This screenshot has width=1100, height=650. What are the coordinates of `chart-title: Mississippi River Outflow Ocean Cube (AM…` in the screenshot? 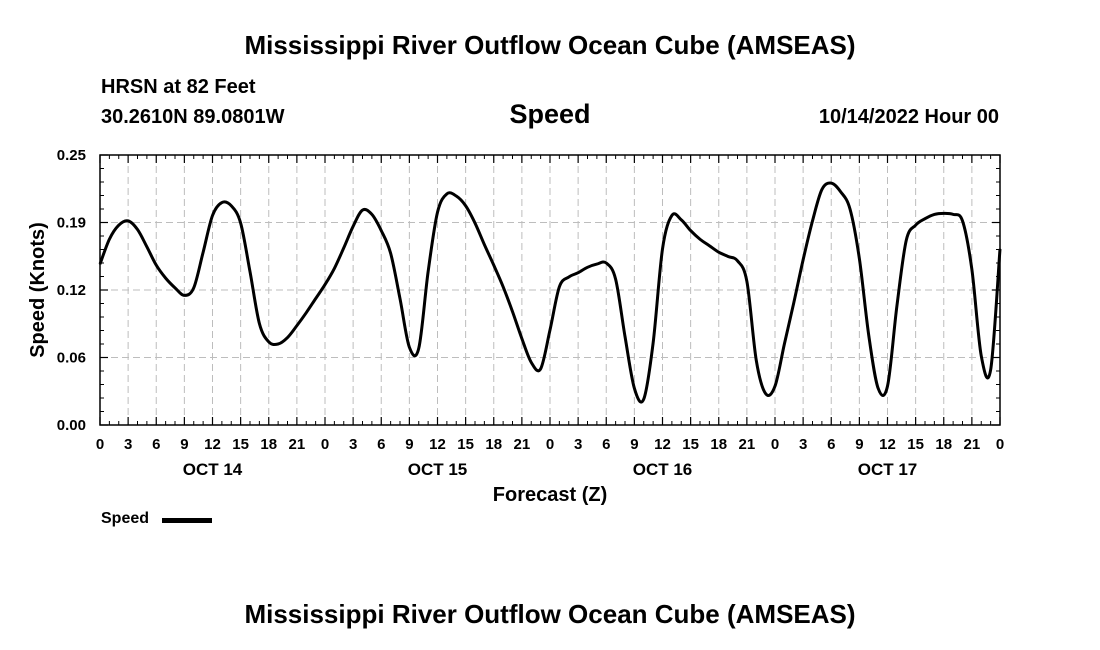 It's located at (550, 45).